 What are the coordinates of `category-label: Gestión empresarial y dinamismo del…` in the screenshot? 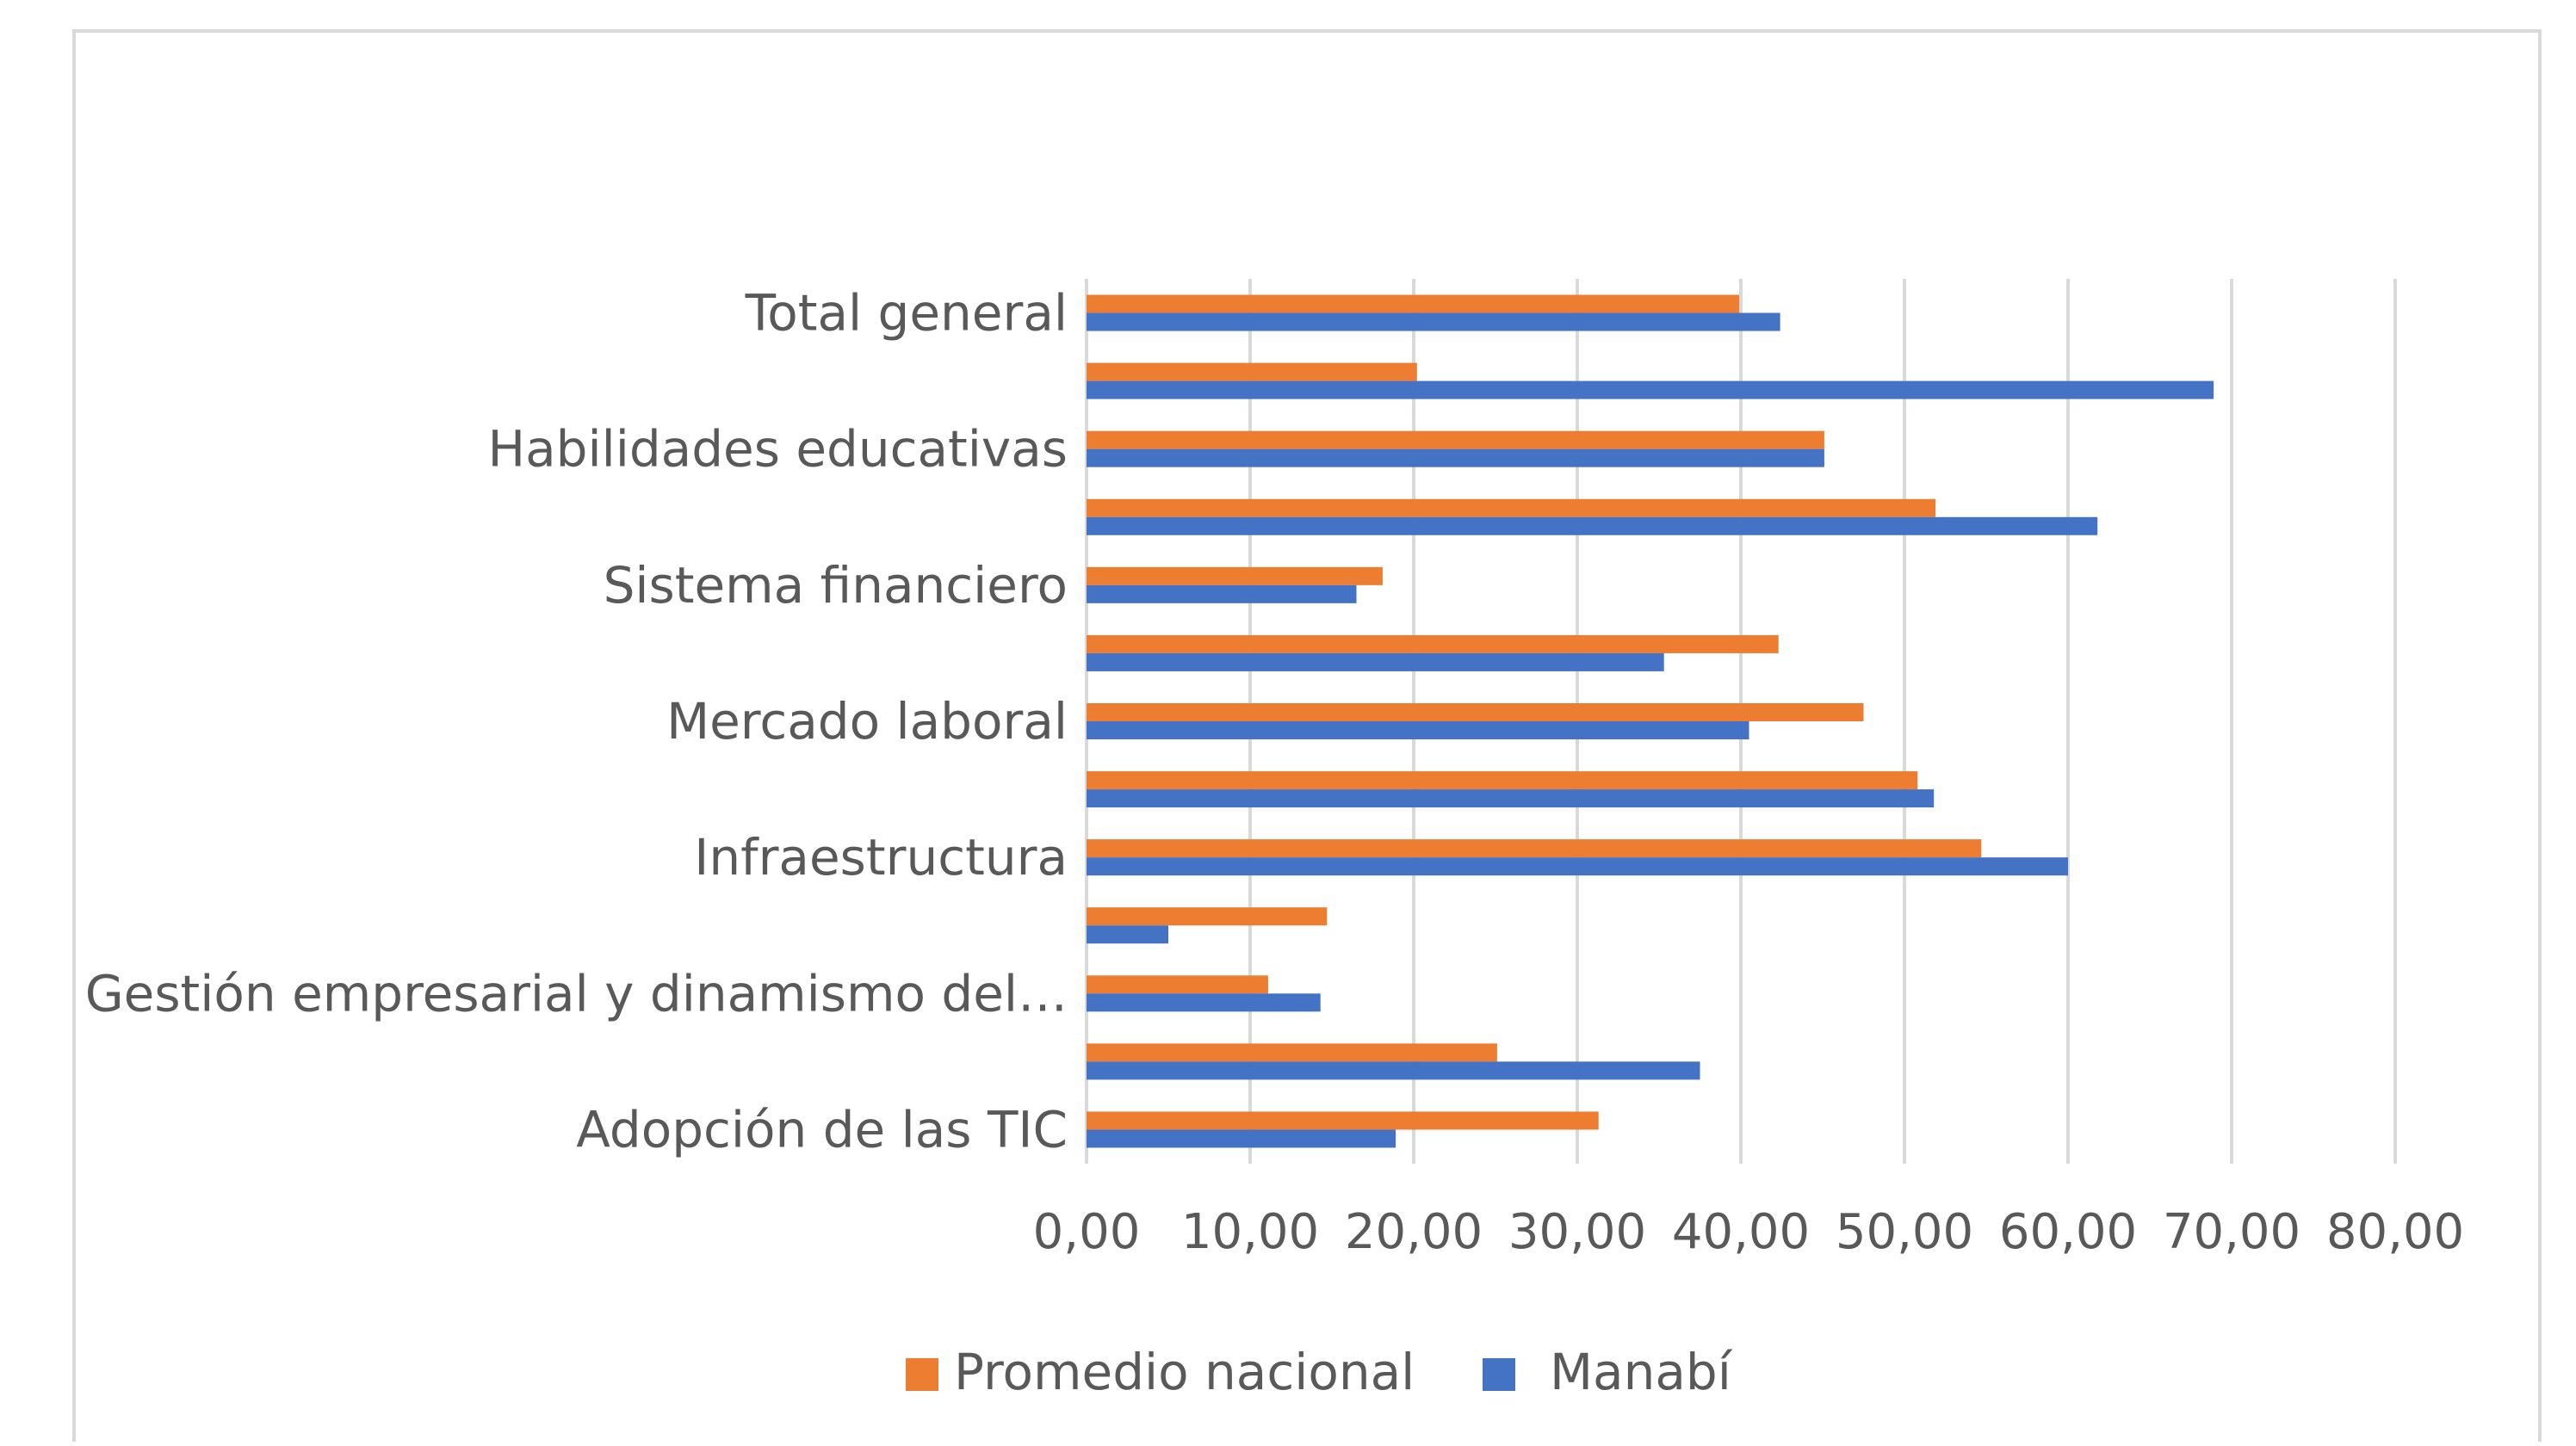 It's located at (576, 994).